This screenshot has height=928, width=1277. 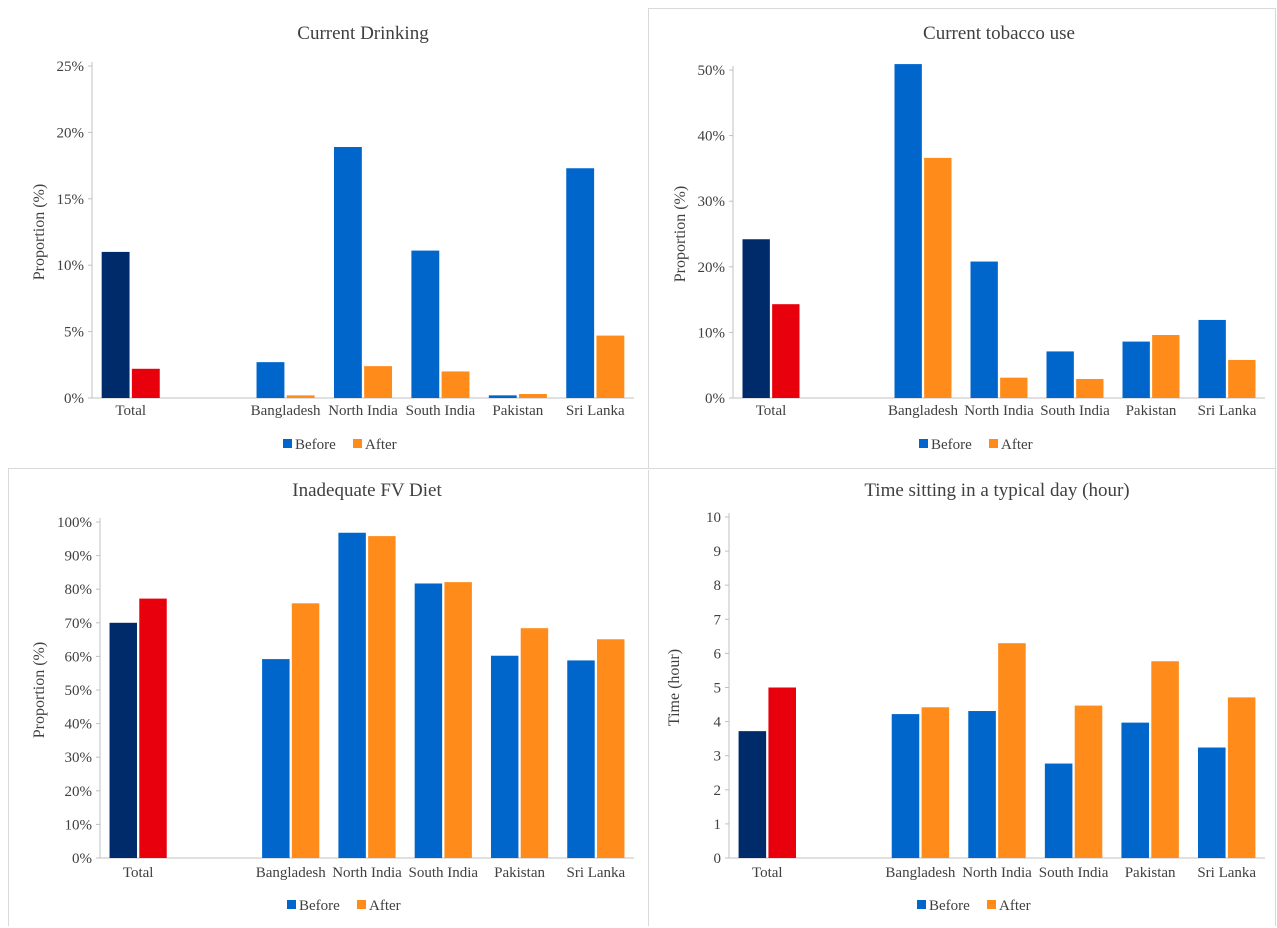 I want to click on y-tick-label: 10, so click(x=713, y=518).